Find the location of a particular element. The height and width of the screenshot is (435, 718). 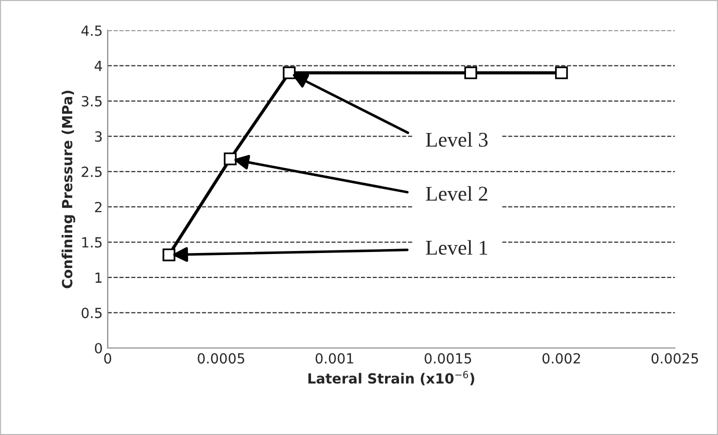

annotation: Level 2 is located at coordinates (457, 193).